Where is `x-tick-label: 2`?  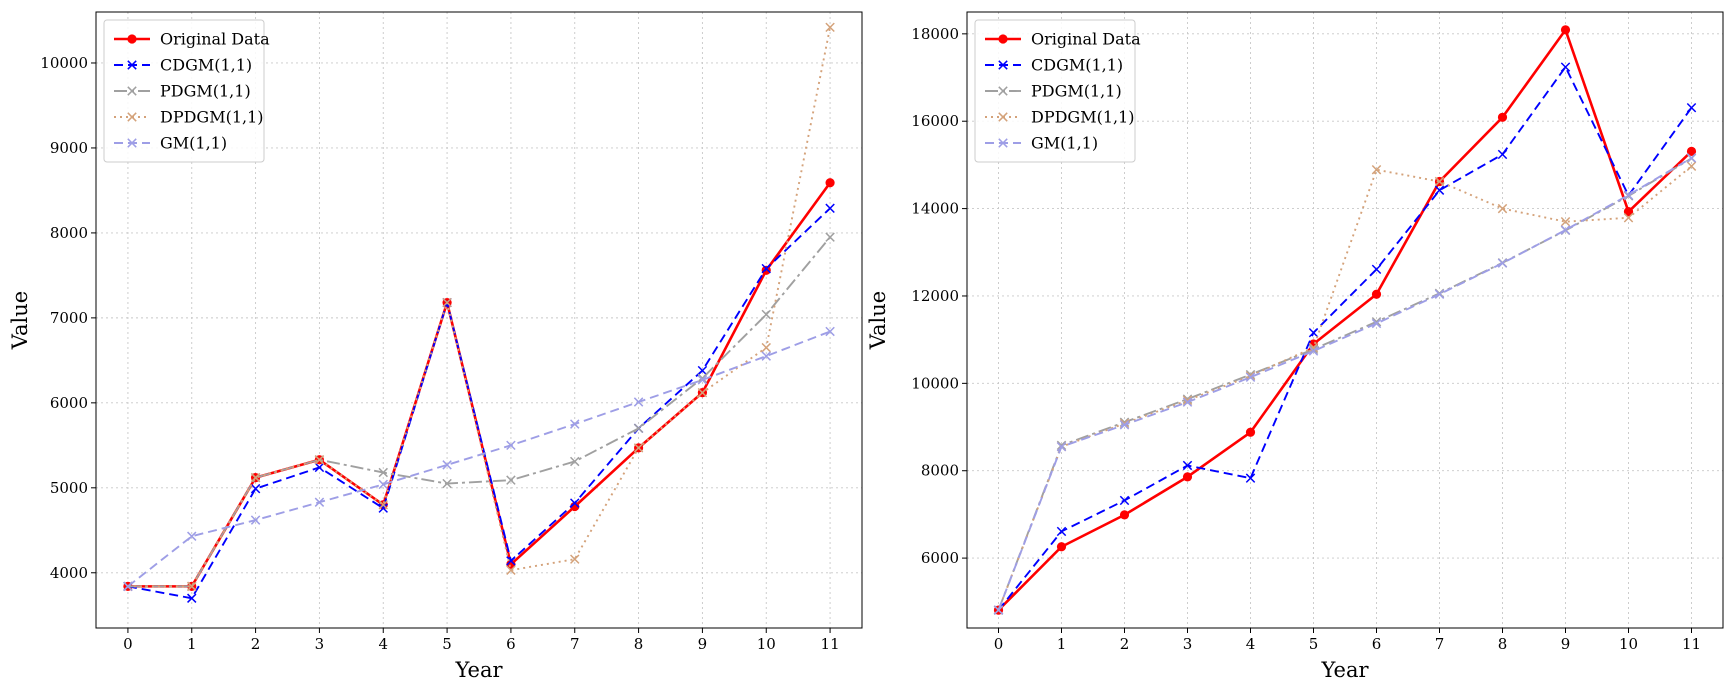 x-tick-label: 2 is located at coordinates (1125, 644).